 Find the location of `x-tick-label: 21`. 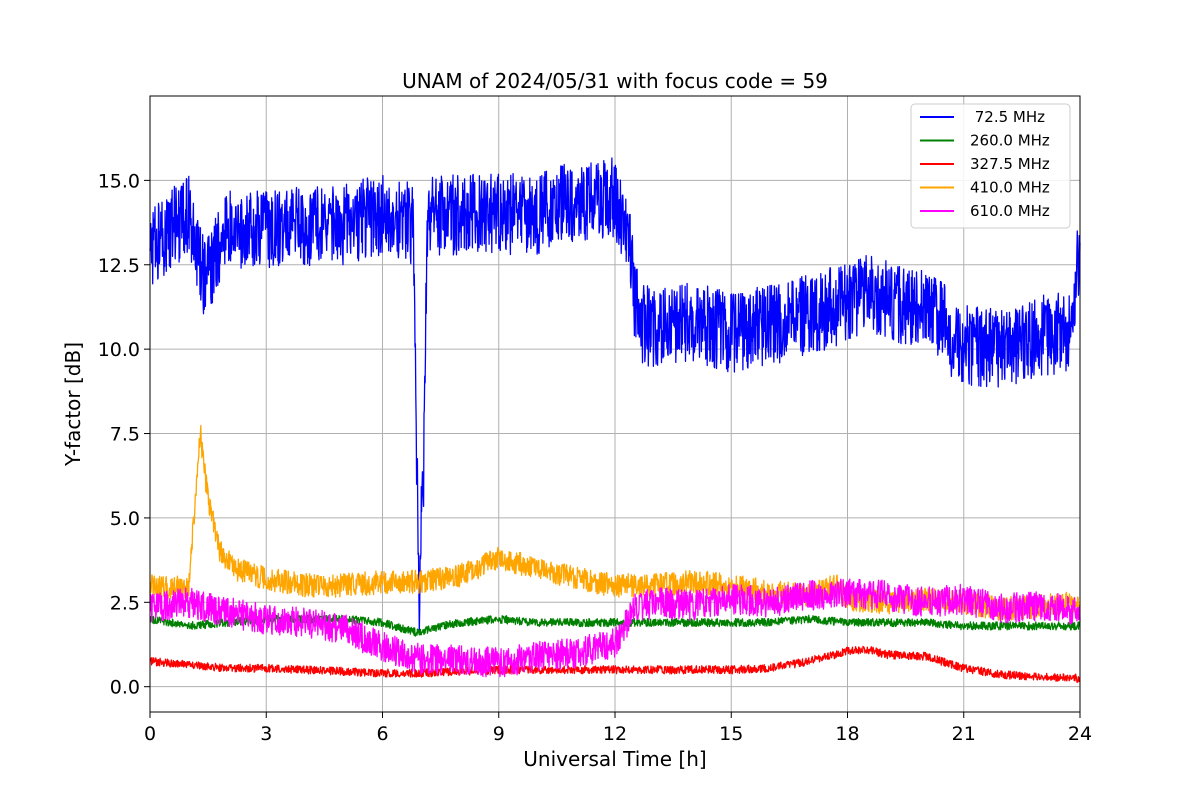

x-tick-label: 21 is located at coordinates (964, 734).